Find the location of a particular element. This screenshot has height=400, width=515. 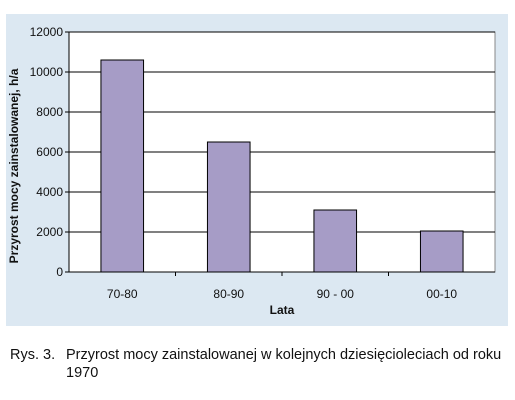

y-tick-label: 2000 is located at coordinates (49, 232).